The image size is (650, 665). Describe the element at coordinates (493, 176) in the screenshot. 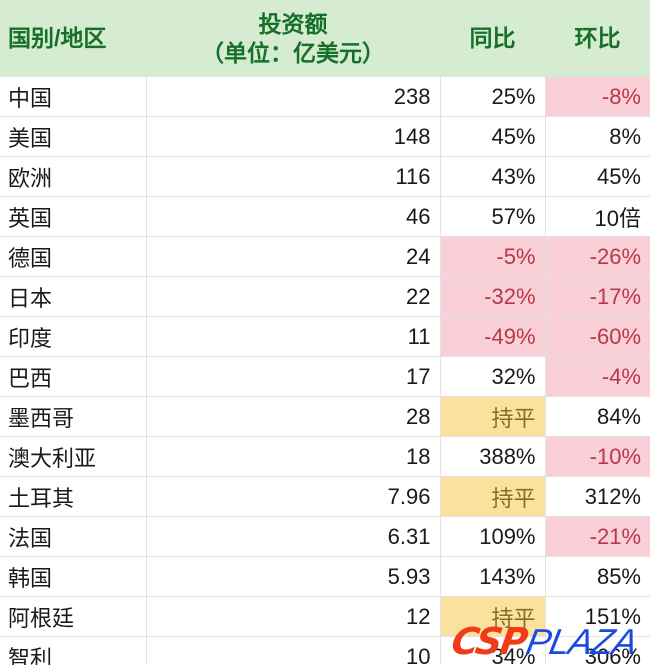

I see `cell-yoy: 43%` at that location.